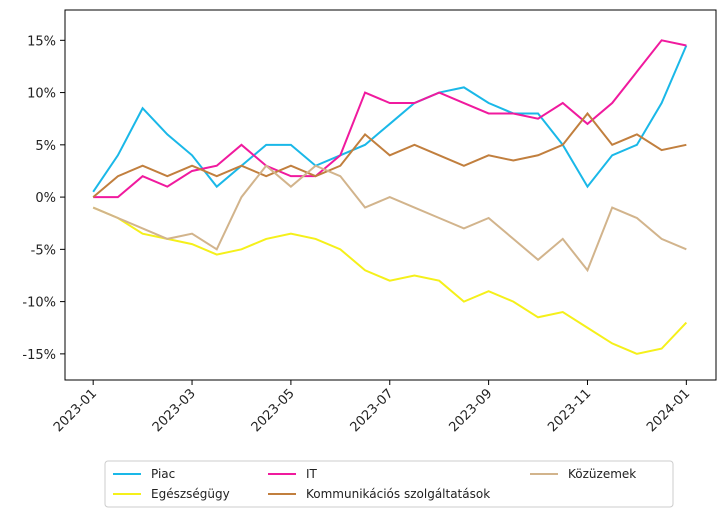 The width and height of the screenshot is (717, 520). I want to click on y-tick-label: 0%, so click(45, 198).